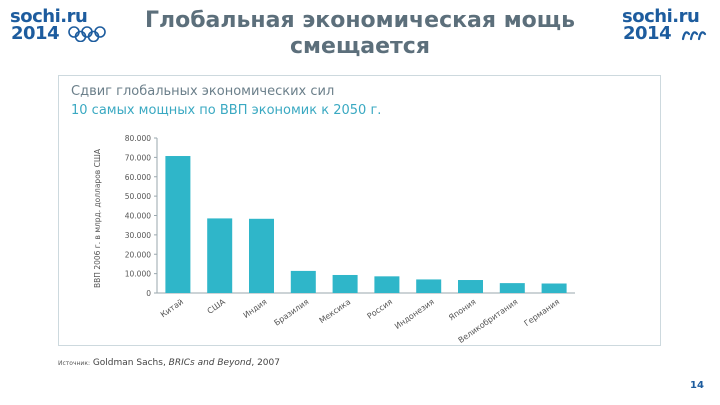  What do you see at coordinates (255, 308) in the screenshot?
I see `x-tick-label: Индия` at bounding box center [255, 308].